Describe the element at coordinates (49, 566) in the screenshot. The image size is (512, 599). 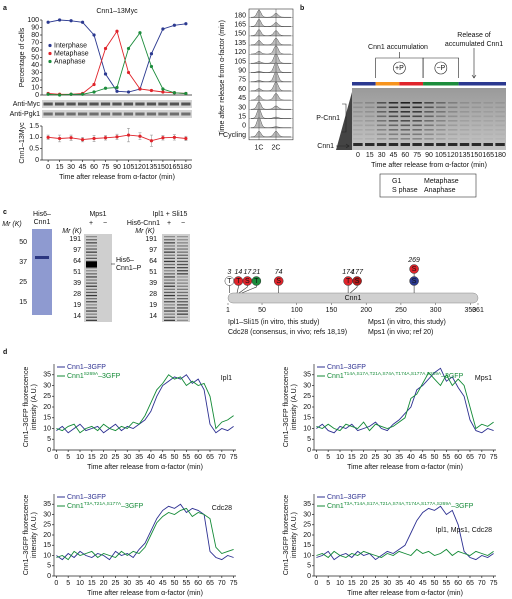
I see `y-tick-label: 5` at that location.